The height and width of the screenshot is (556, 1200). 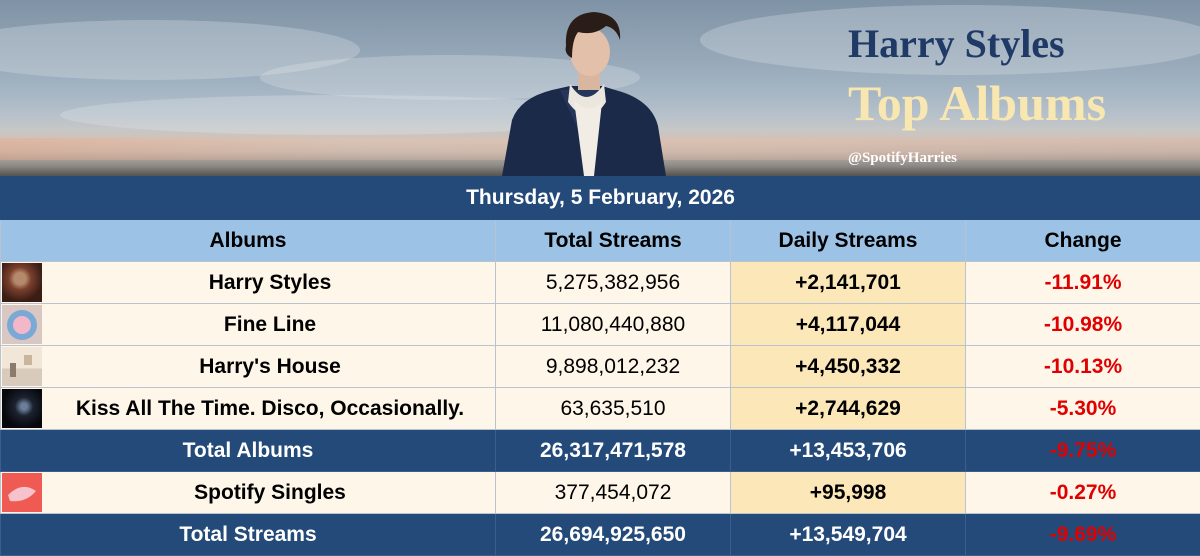 I want to click on album-name-cell: Harry Styles, so click(x=248, y=283).